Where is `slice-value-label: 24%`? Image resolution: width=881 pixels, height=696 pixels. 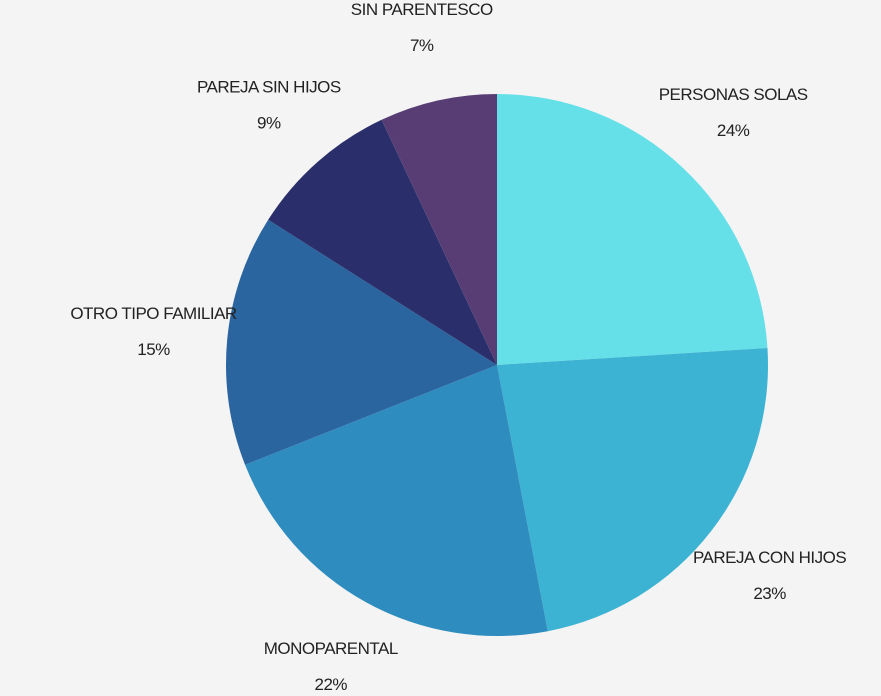 slice-value-label: 24% is located at coordinates (733, 130).